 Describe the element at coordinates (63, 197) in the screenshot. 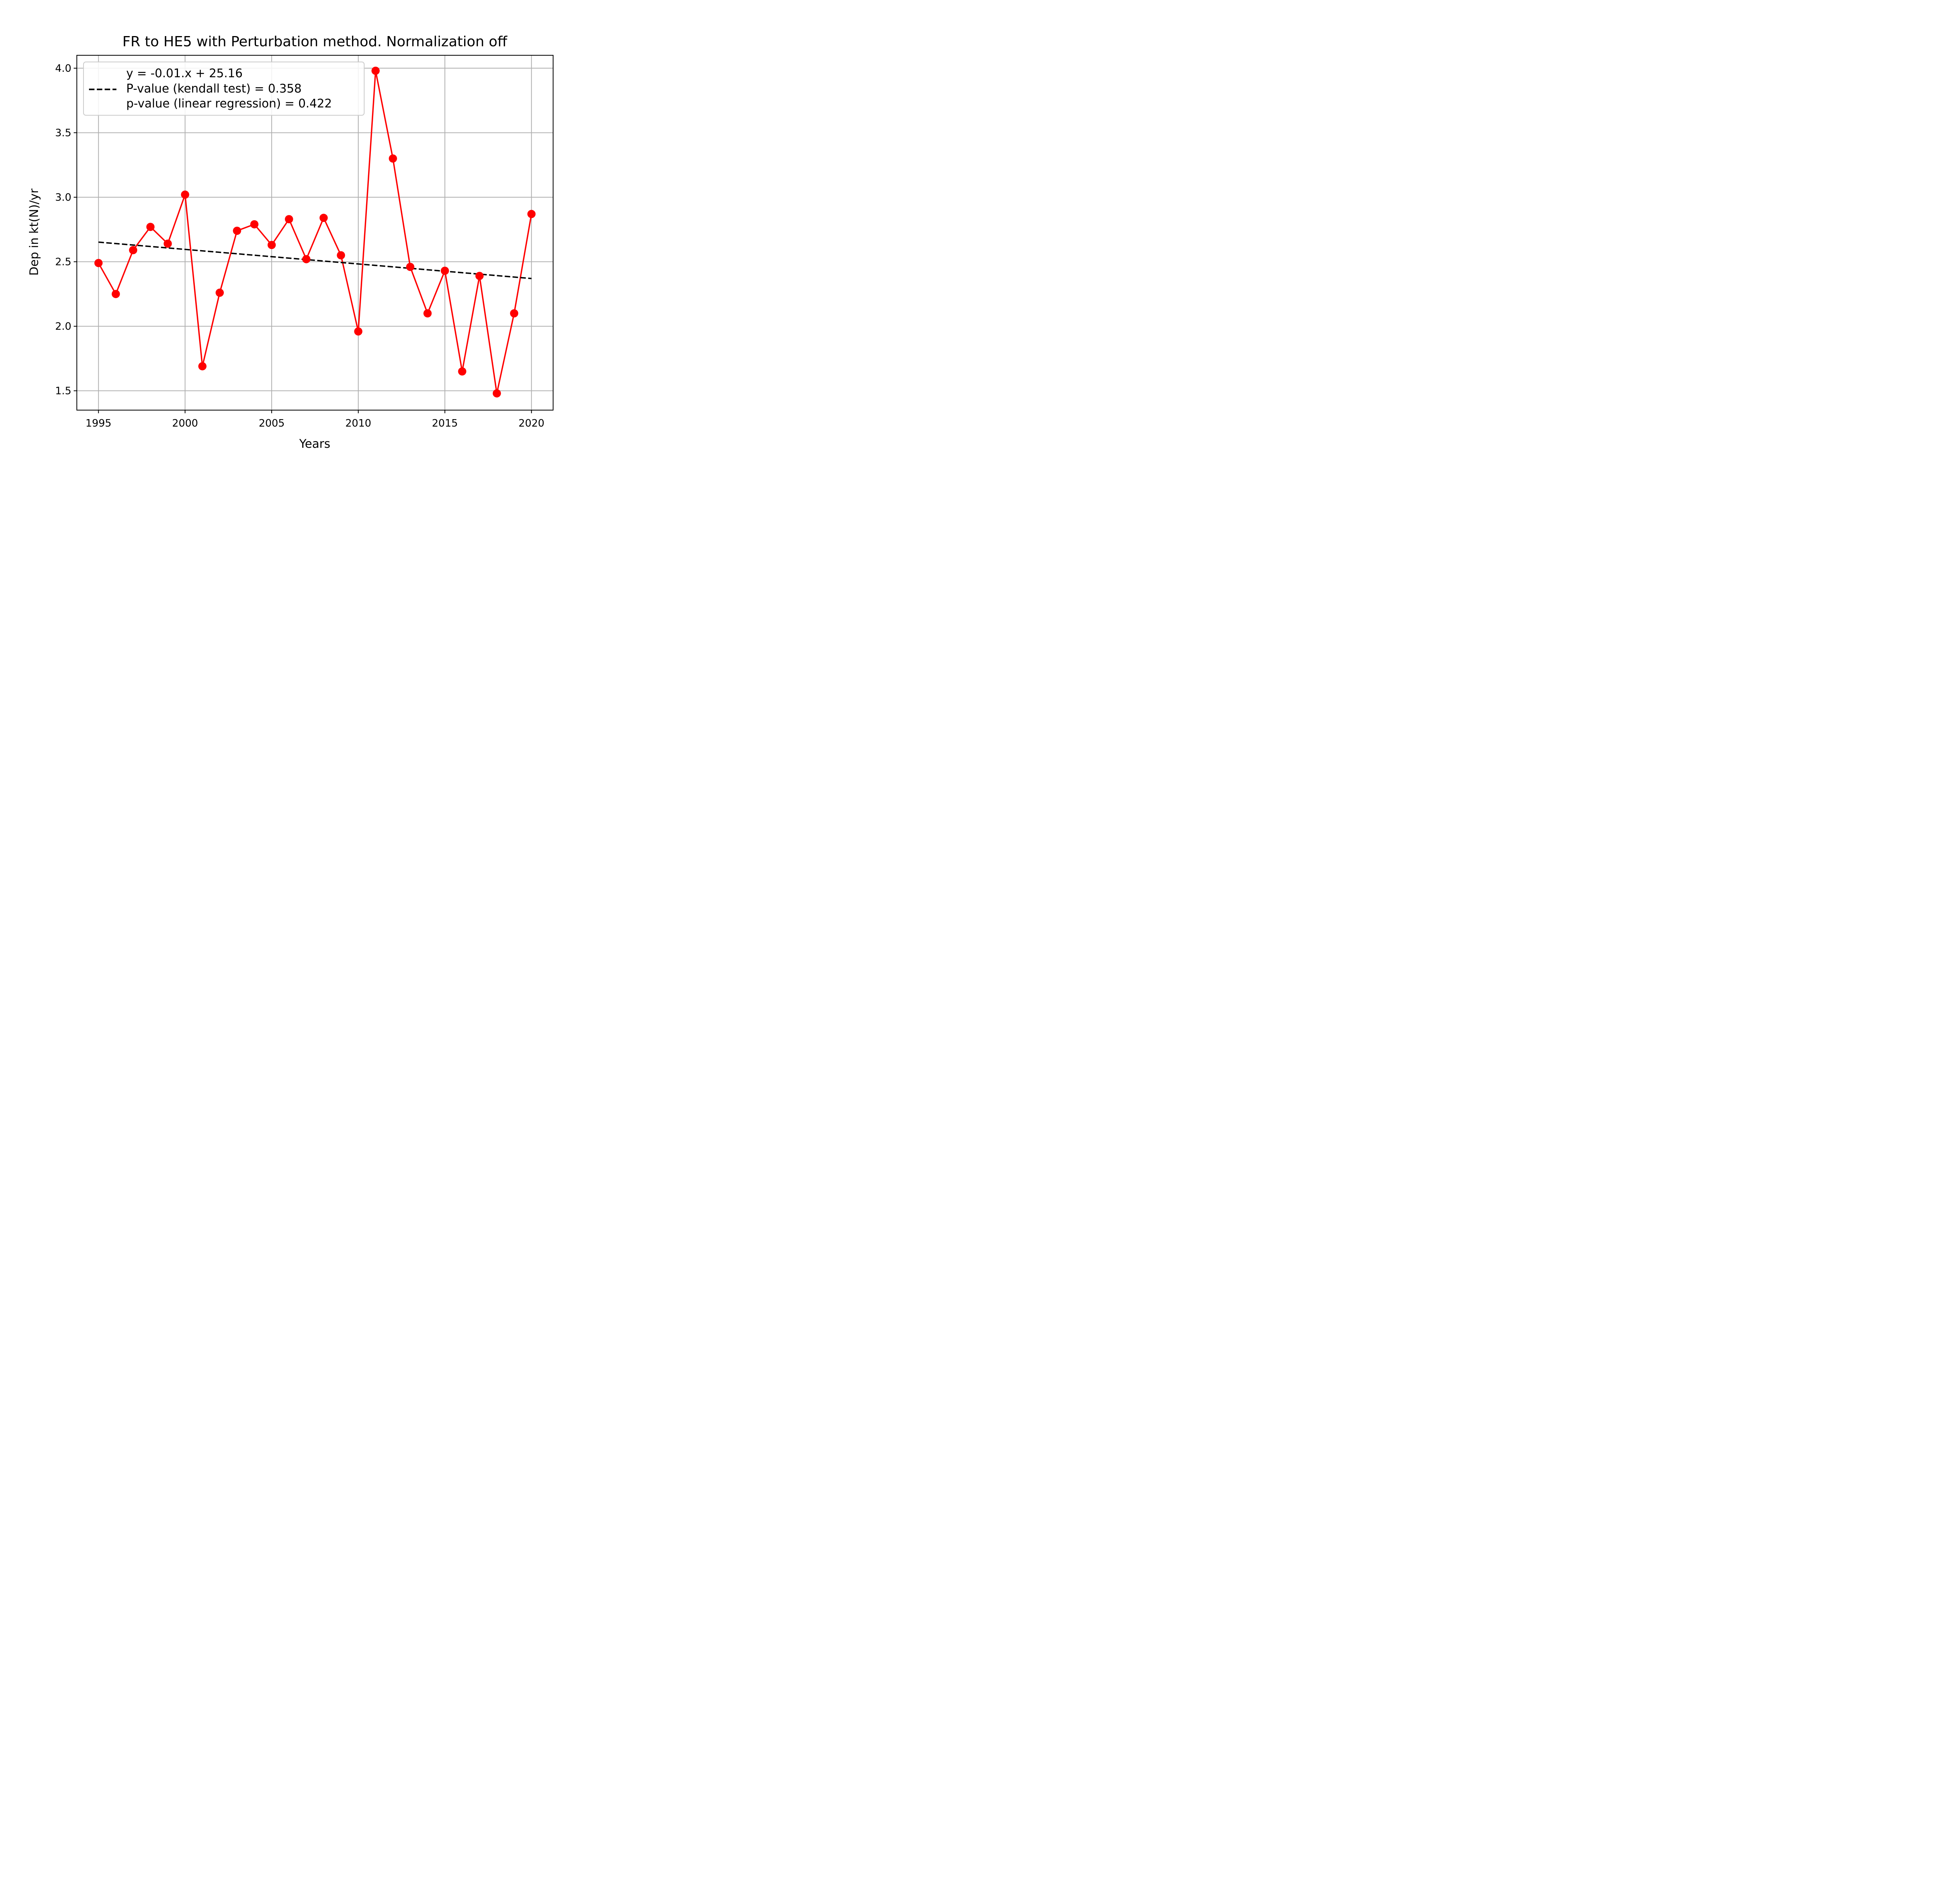

I see `y-tick-label: 3.0` at that location.